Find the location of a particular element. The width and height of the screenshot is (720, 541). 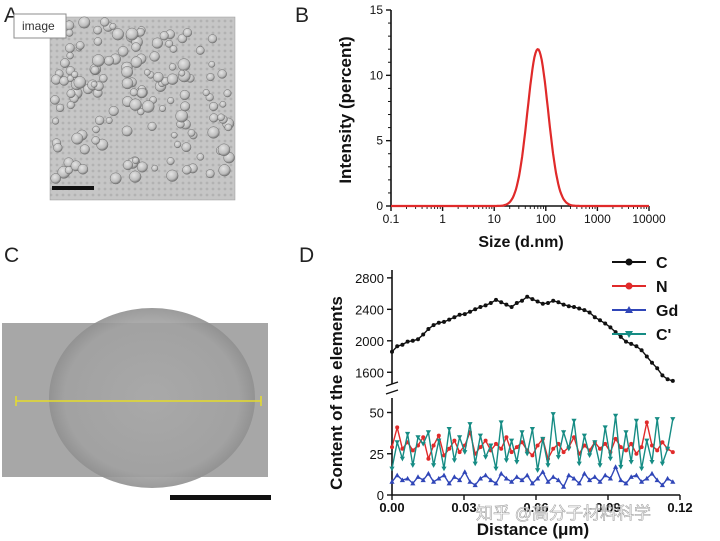

chart-d-x-tick-label: 0.00 is located at coordinates (391, 507).